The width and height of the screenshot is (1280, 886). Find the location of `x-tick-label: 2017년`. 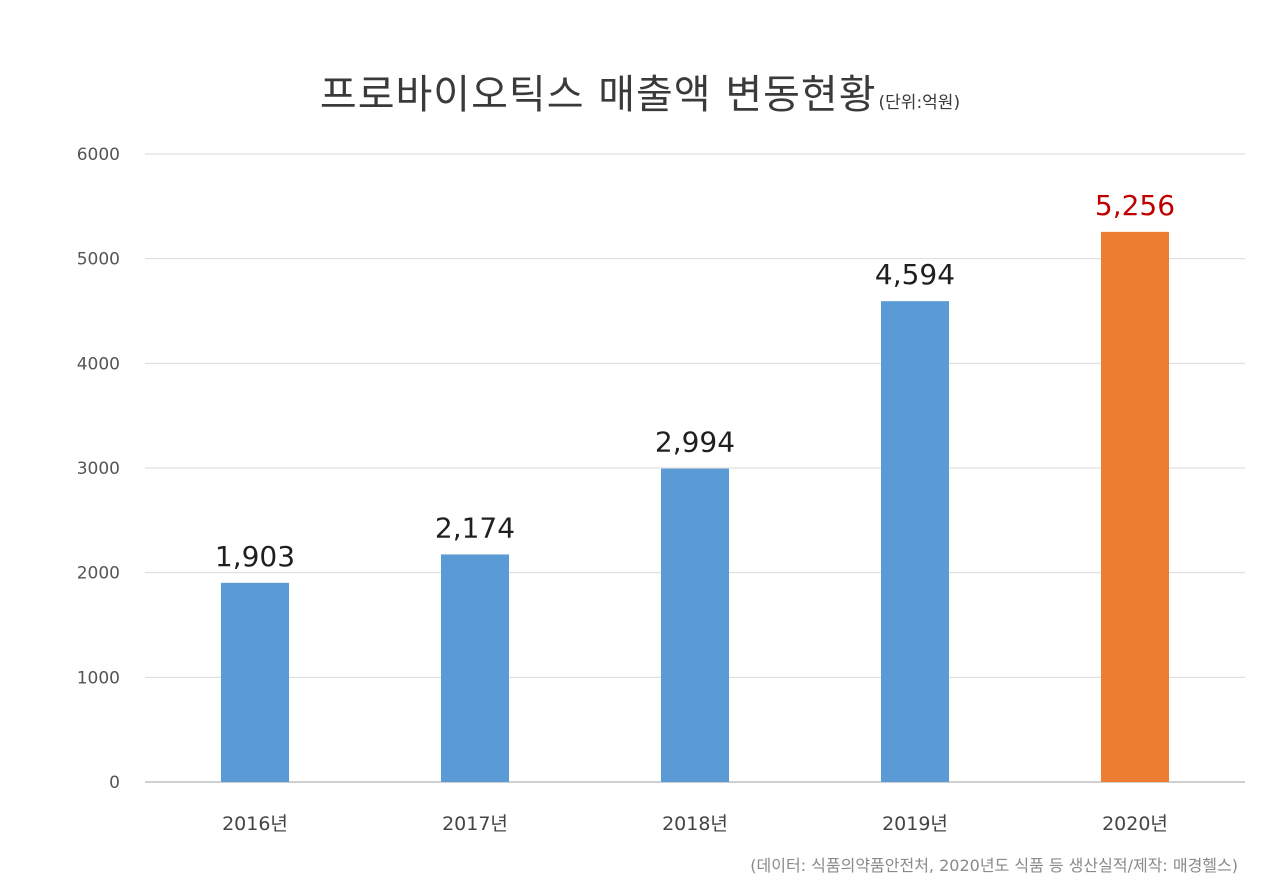

x-tick-label: 2017년 is located at coordinates (475, 824).